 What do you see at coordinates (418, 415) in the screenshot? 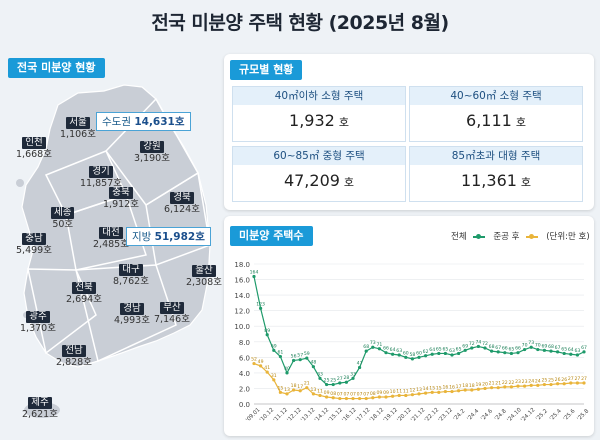
I see `x-tick-label: '21.12` at bounding box center [418, 415].